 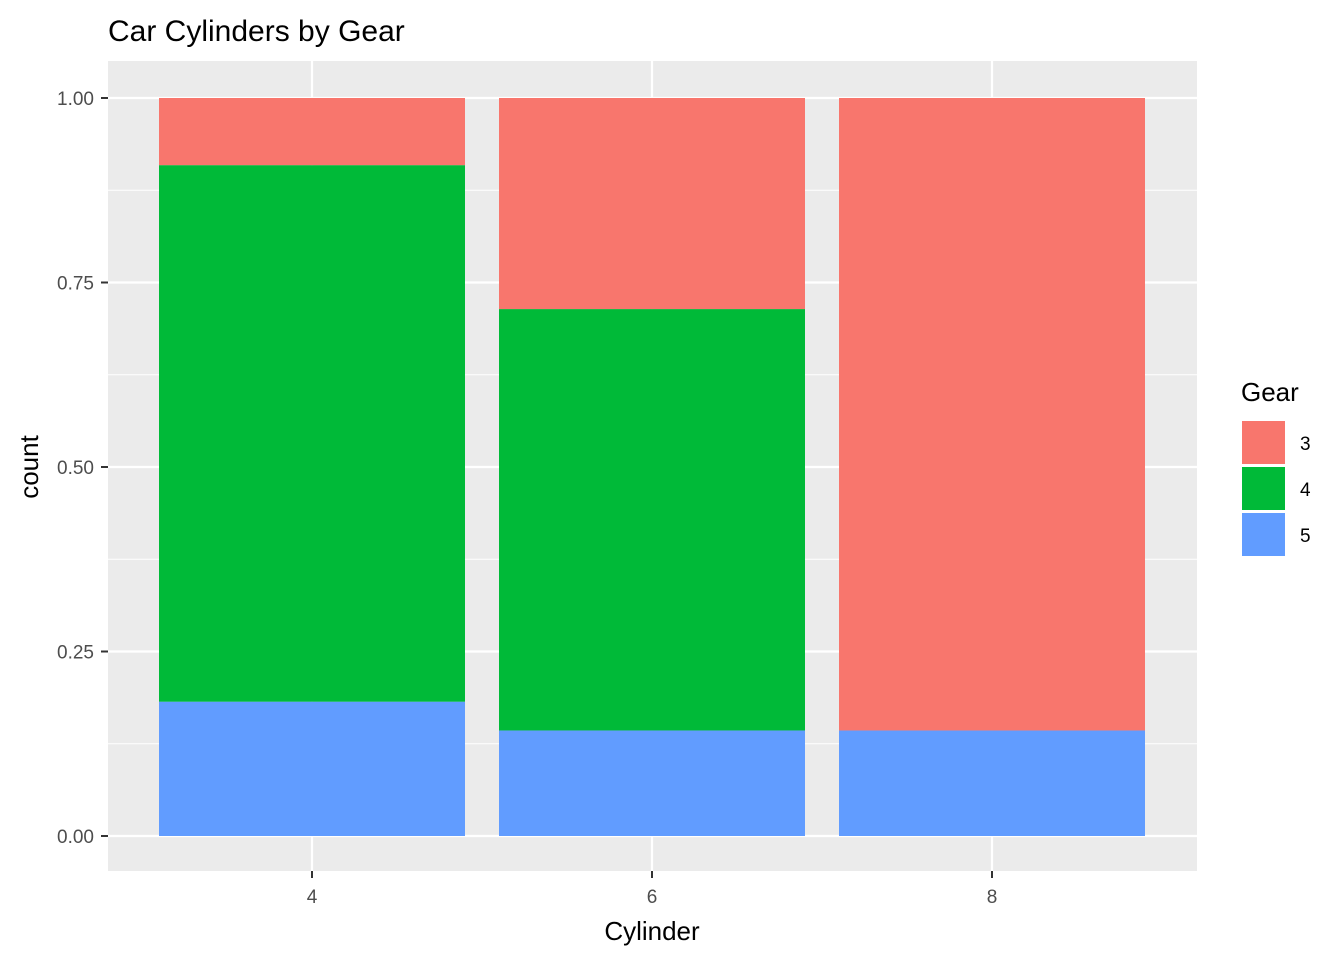 I want to click on y-axis-title: count, so click(x=29, y=466).